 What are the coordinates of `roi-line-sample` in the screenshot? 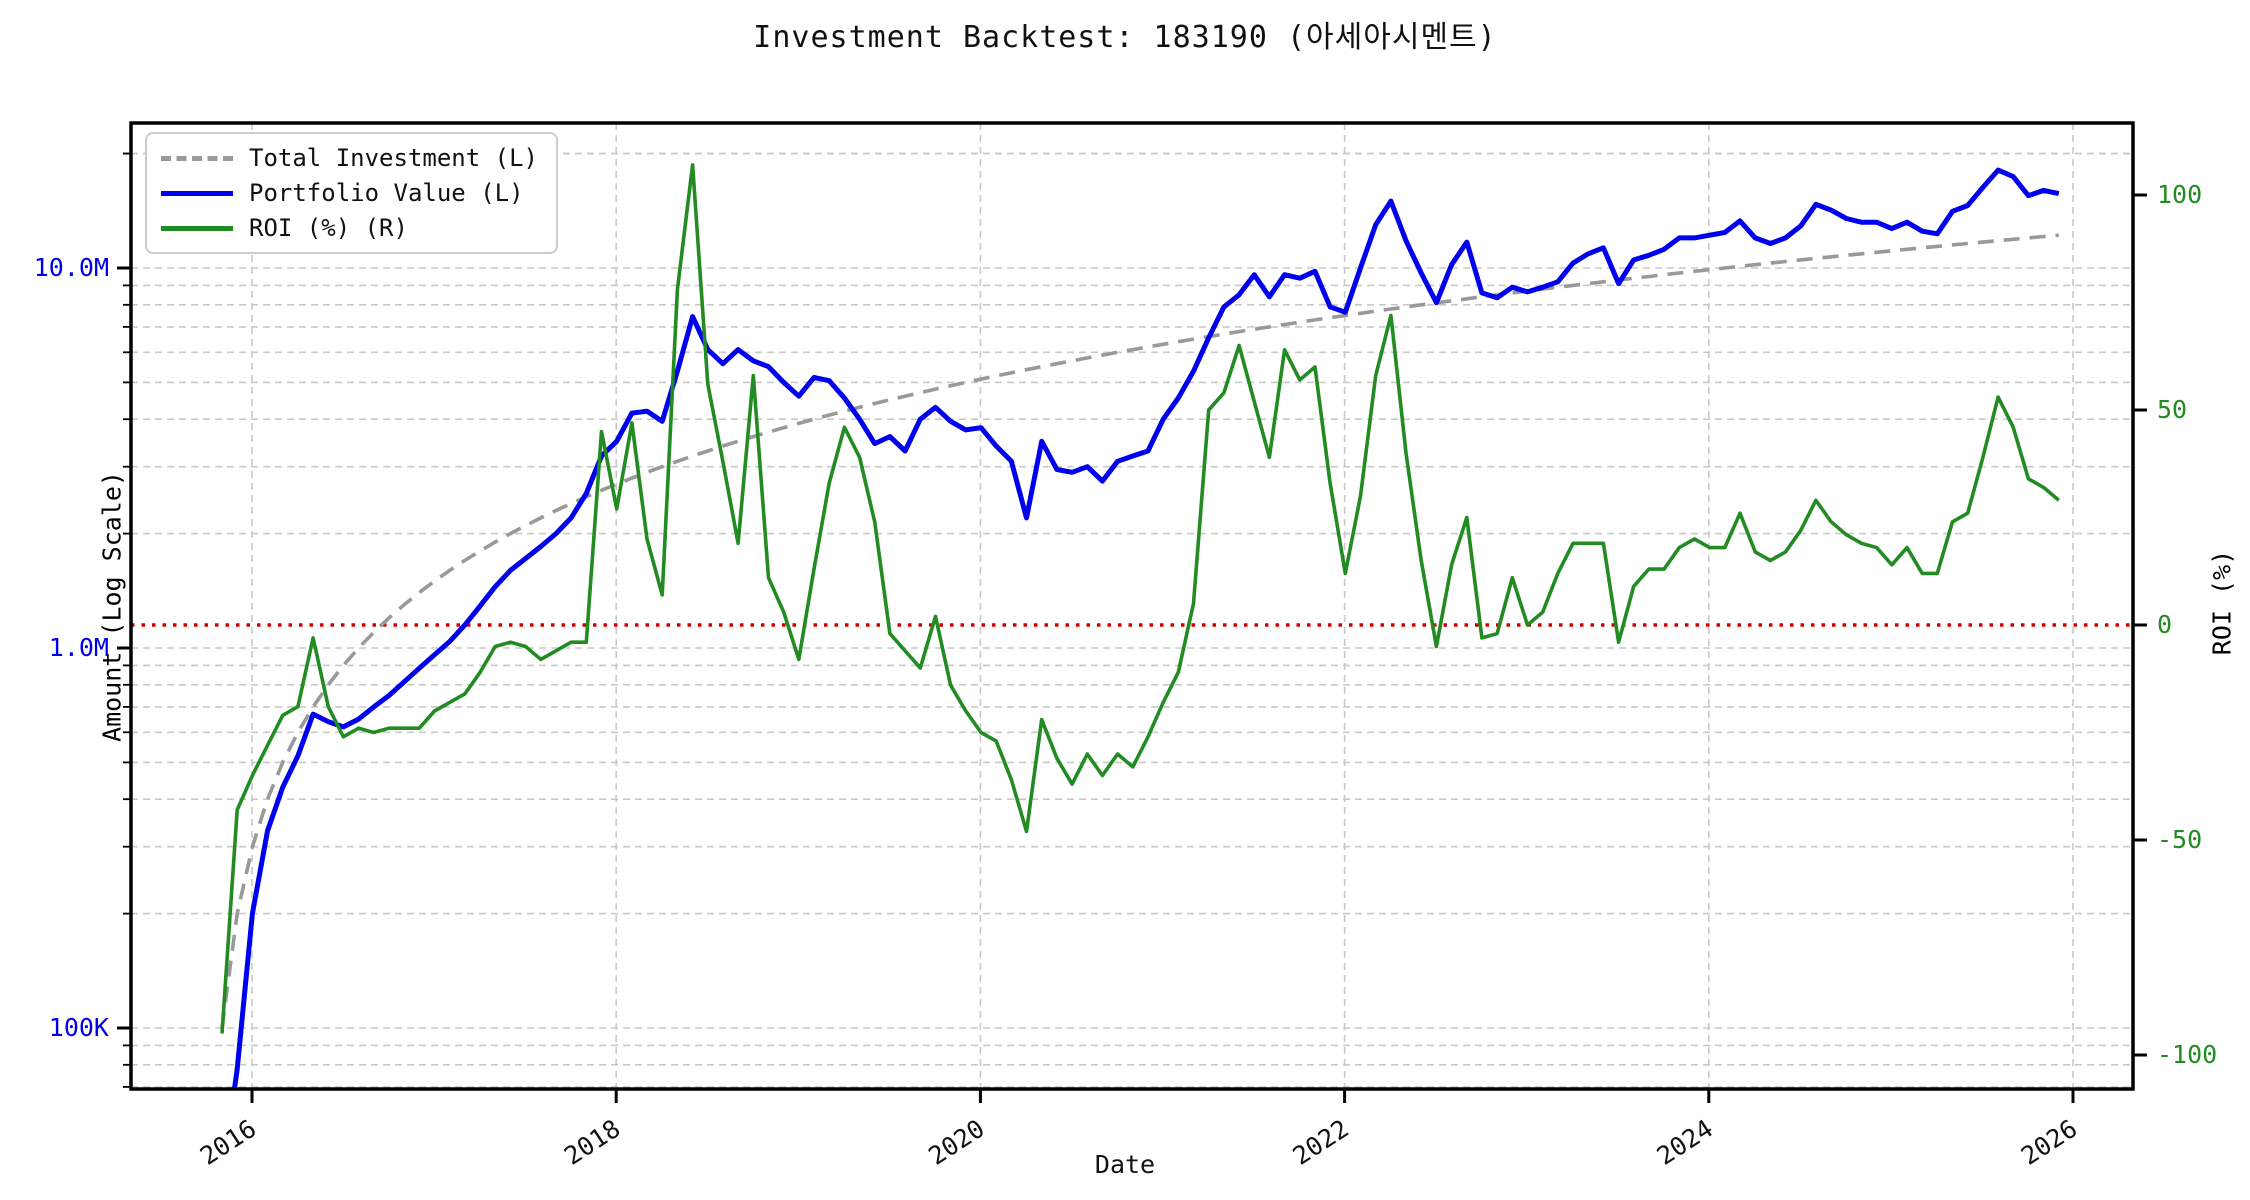 It's located at (197, 228).